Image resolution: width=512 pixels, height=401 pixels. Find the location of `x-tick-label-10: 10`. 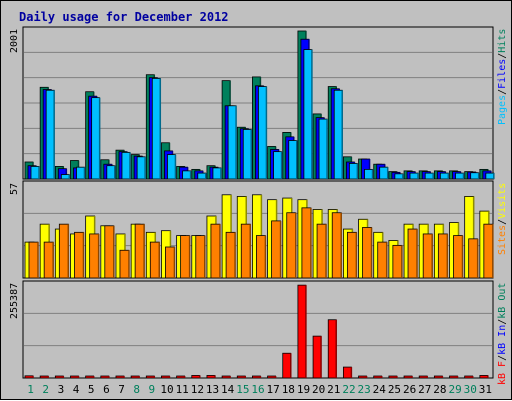

x-tick-label-10: 10 is located at coordinates (166, 389).